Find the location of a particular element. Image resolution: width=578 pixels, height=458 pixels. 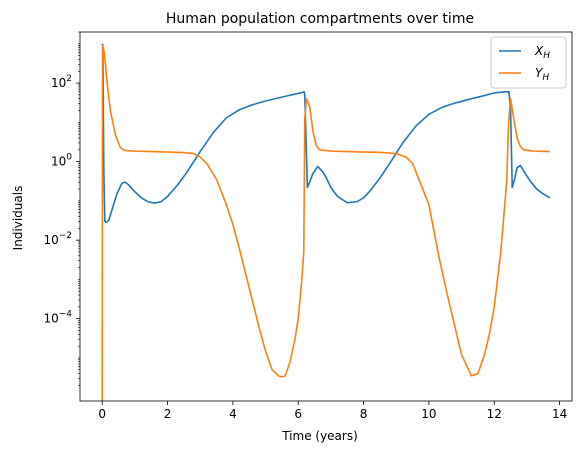

x-tick-label: 6 is located at coordinates (298, 414).